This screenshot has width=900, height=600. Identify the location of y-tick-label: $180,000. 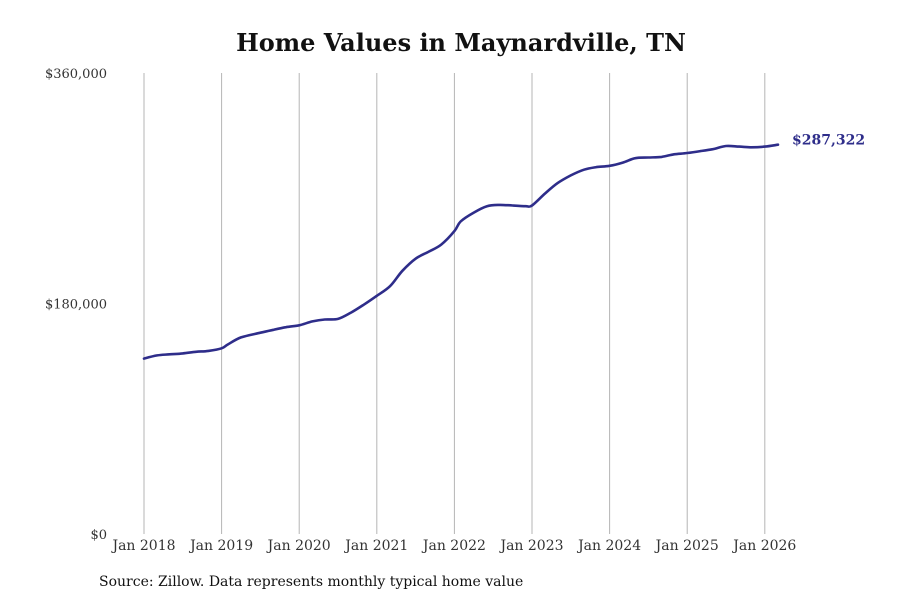
(76, 305).